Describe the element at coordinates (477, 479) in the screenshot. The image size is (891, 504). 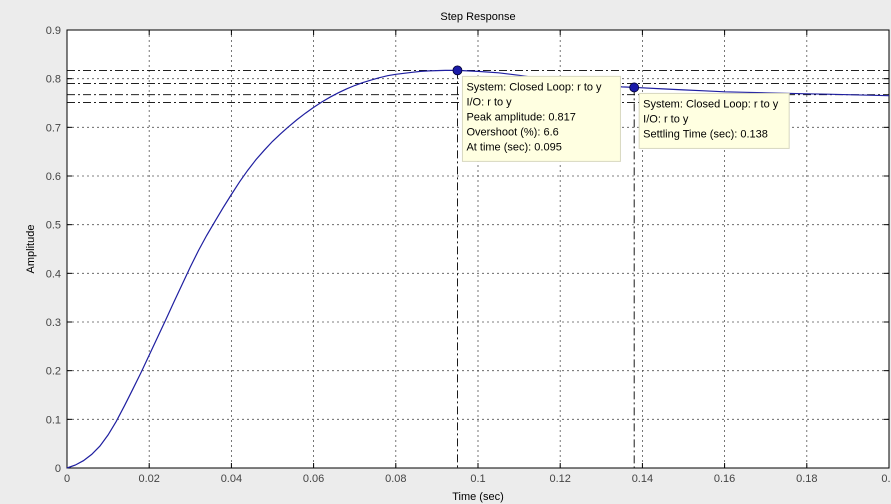
I see `x-tick-label: 0.1` at that location.